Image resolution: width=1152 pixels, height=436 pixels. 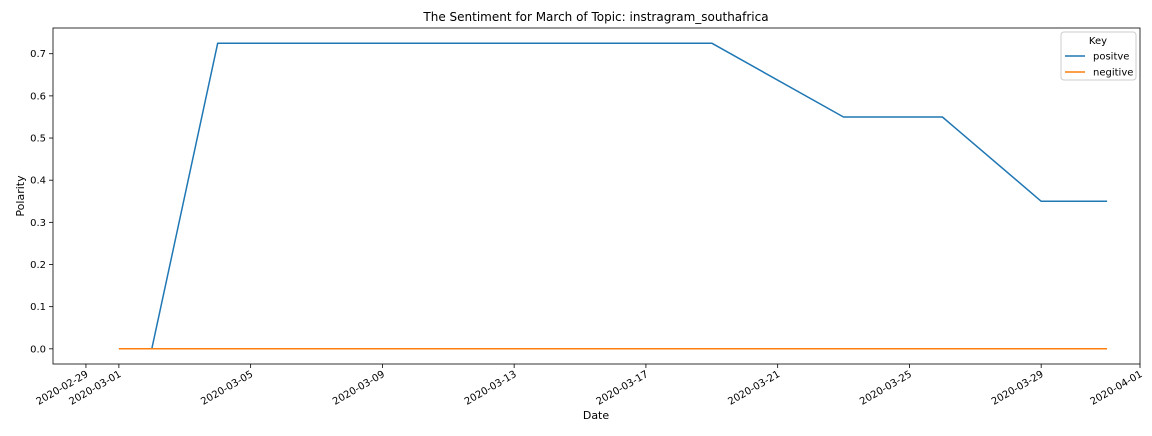 I want to click on y-tick-label: 0.6, so click(x=38, y=96).